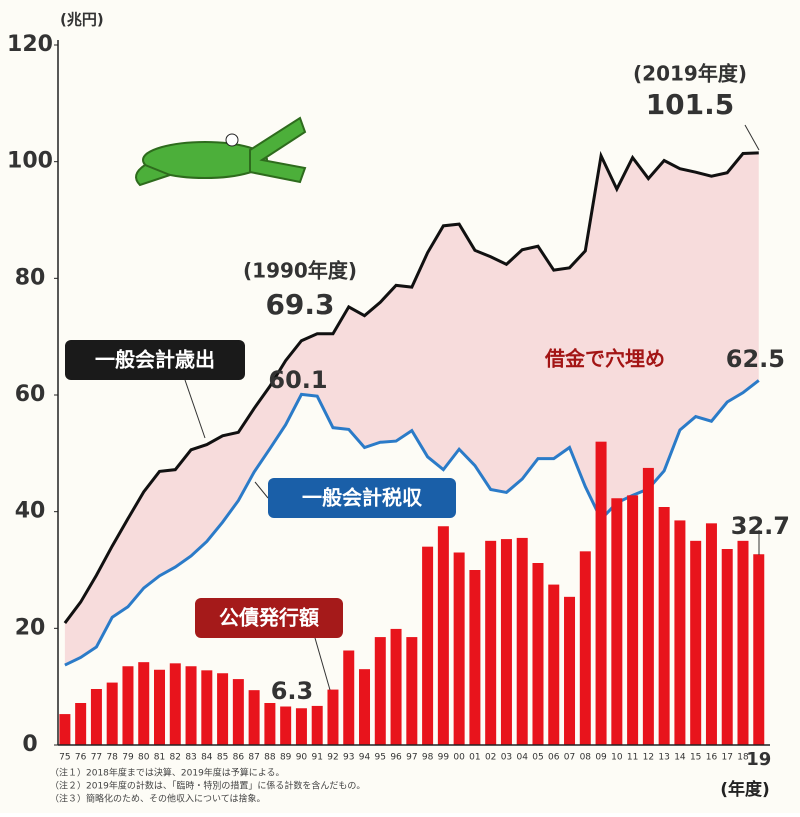 This screenshot has height=817, width=800. I want to click on x-label: (年度), so click(745, 789).